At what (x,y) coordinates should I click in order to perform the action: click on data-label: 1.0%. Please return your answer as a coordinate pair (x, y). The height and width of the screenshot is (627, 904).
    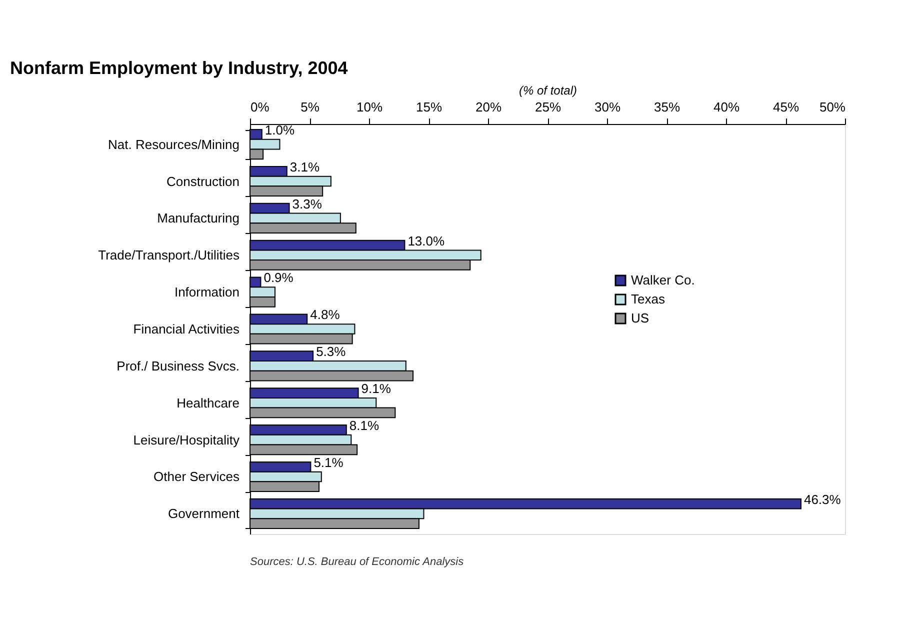
    Looking at the image, I should click on (279, 130).